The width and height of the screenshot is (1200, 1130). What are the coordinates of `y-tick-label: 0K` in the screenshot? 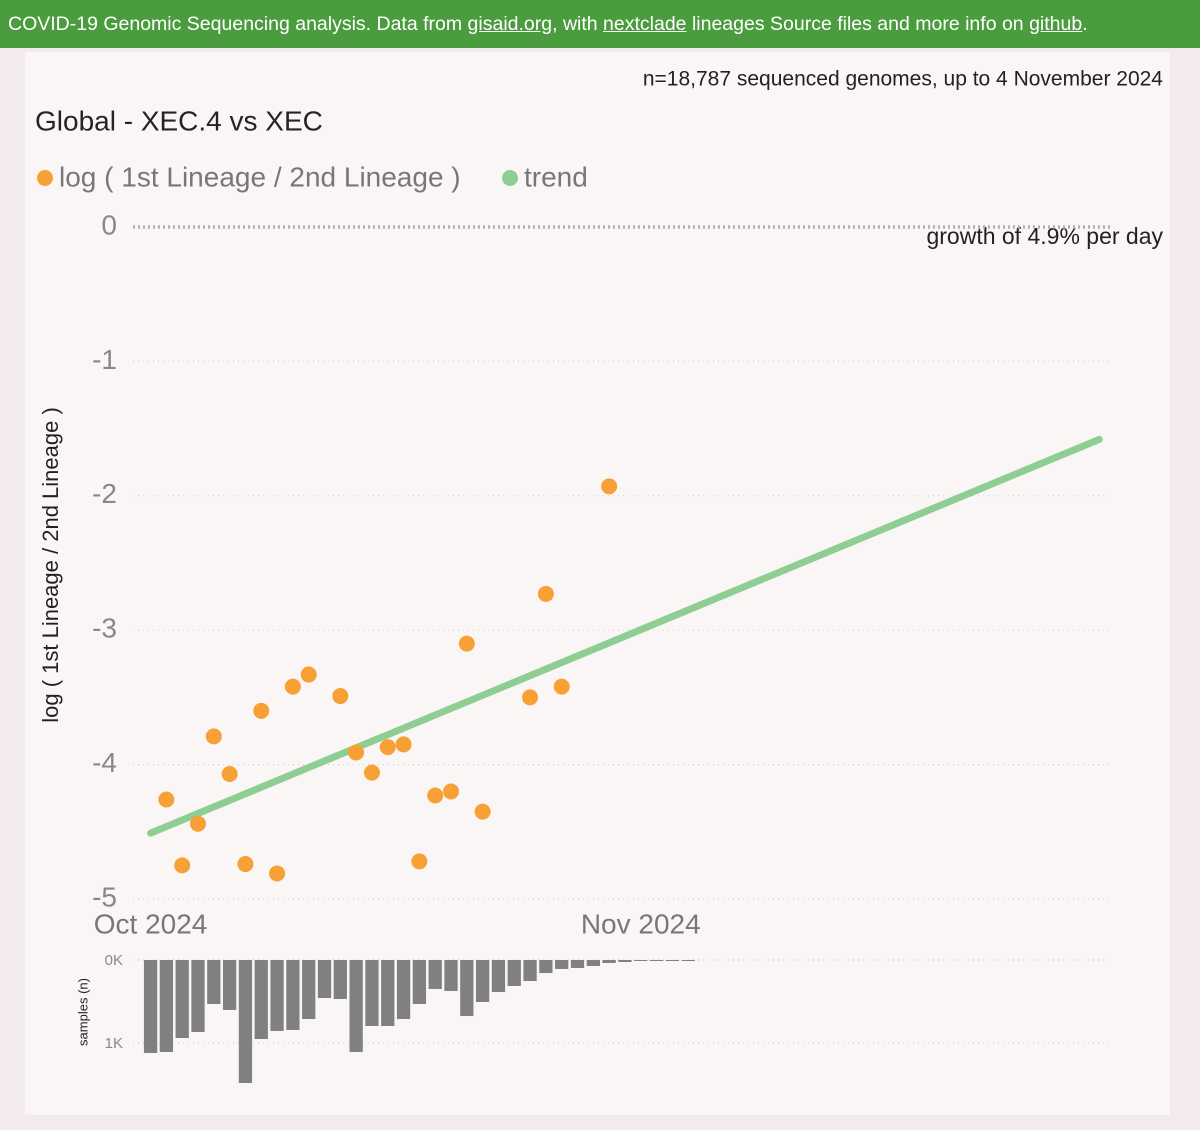 It's located at (114, 960).